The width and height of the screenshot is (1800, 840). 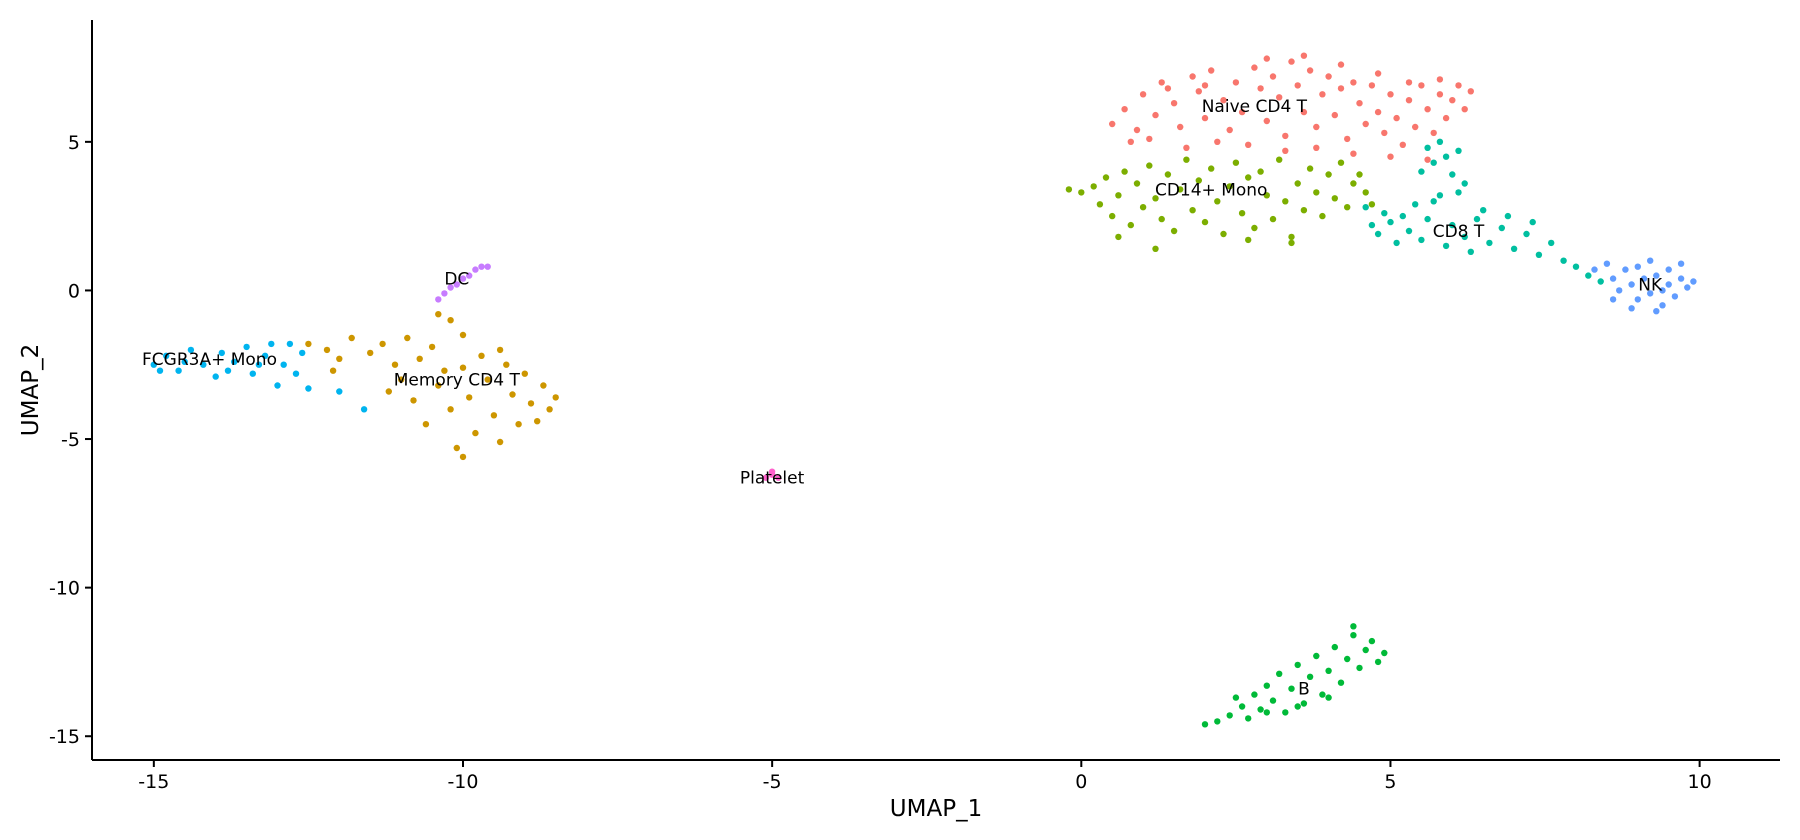 I want to click on series-platelet, so click(x=772, y=474).